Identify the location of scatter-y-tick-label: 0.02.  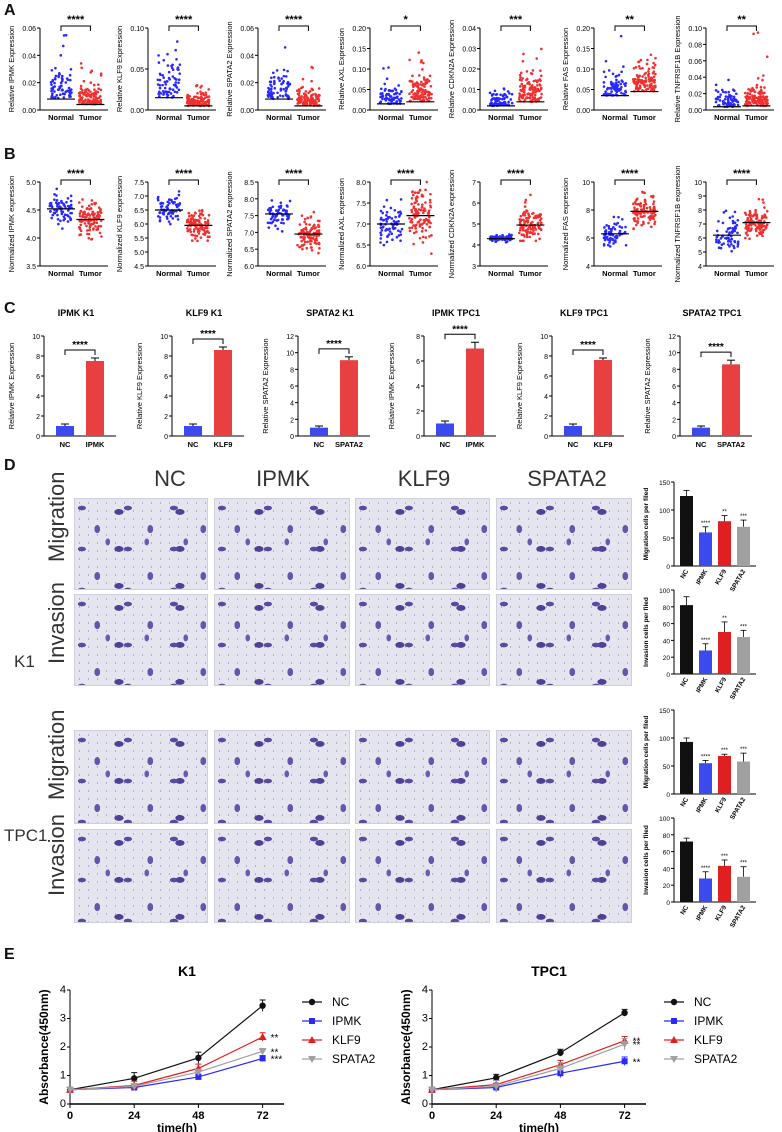
(29, 84).